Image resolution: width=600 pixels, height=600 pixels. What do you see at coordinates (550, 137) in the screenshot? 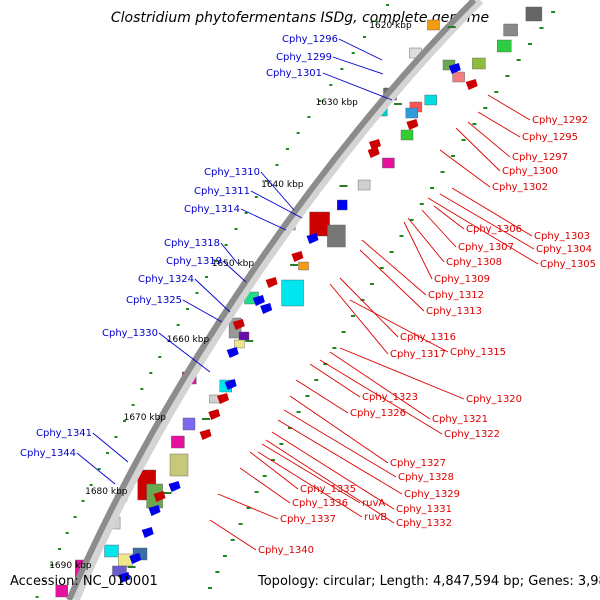
I see `gene-label-cphy-1295: Cphy_1295` at bounding box center [550, 137].